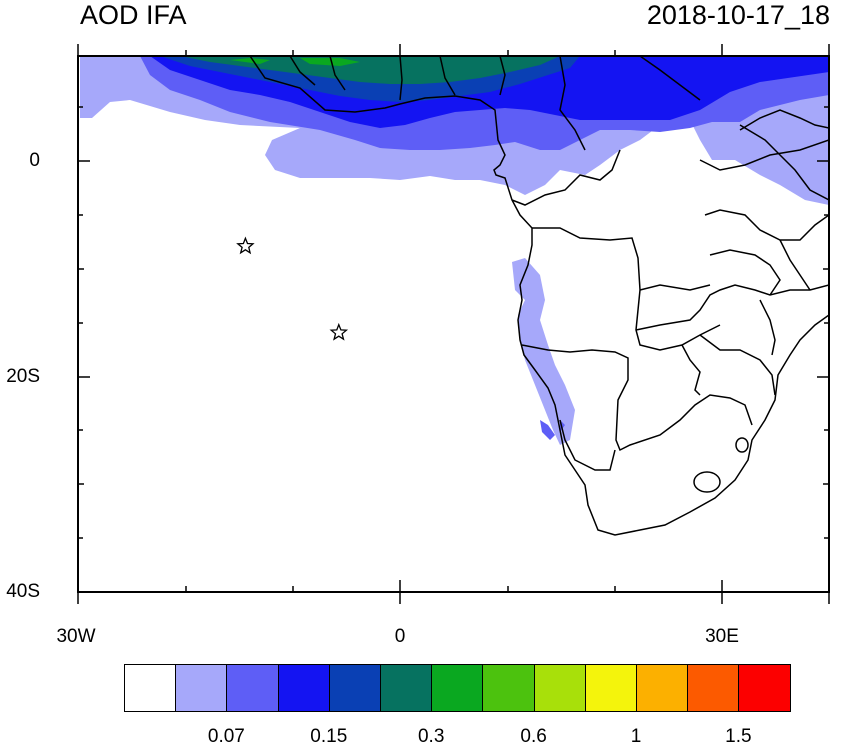 The height and width of the screenshot is (748, 850). I want to click on colorbar-label-1: 0.15, so click(329, 736).